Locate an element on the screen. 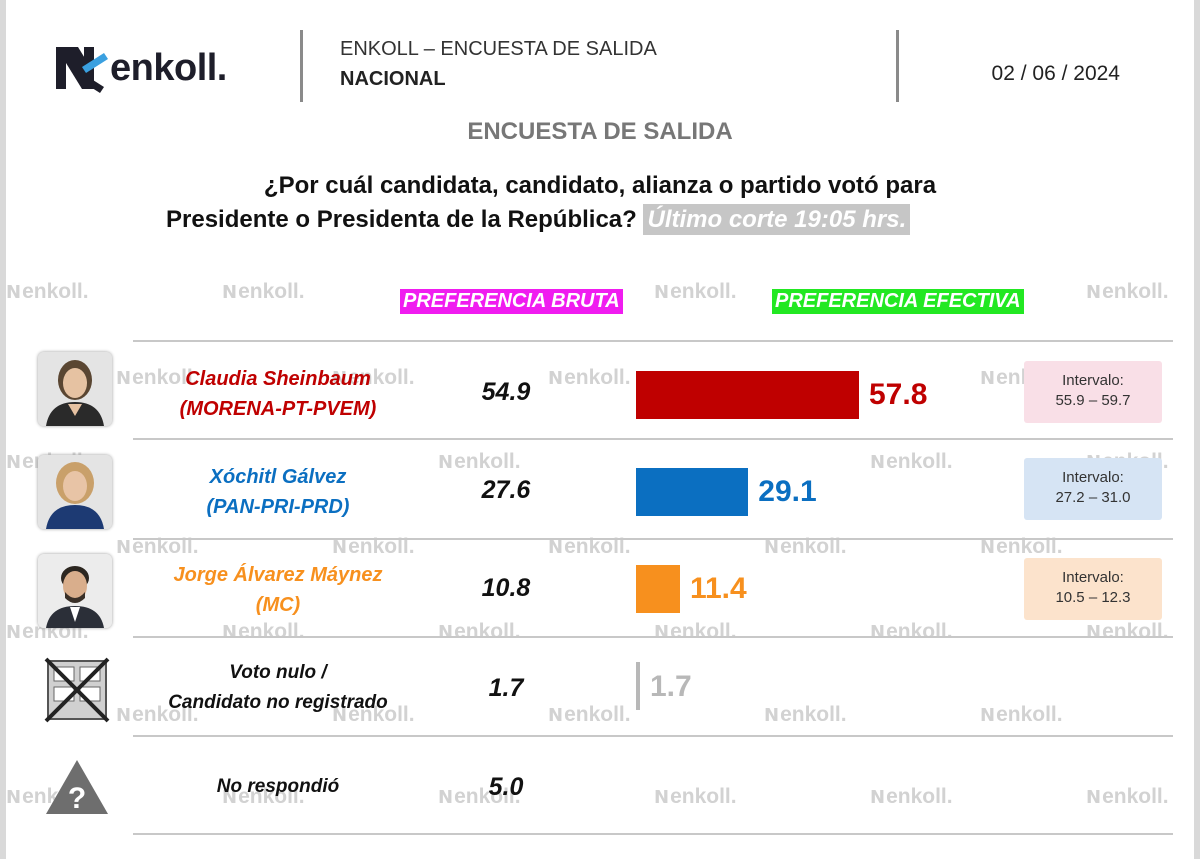 Image resolution: width=1200 pixels, height=859 pixels. question-warning-icon: ? is located at coordinates (77, 787).